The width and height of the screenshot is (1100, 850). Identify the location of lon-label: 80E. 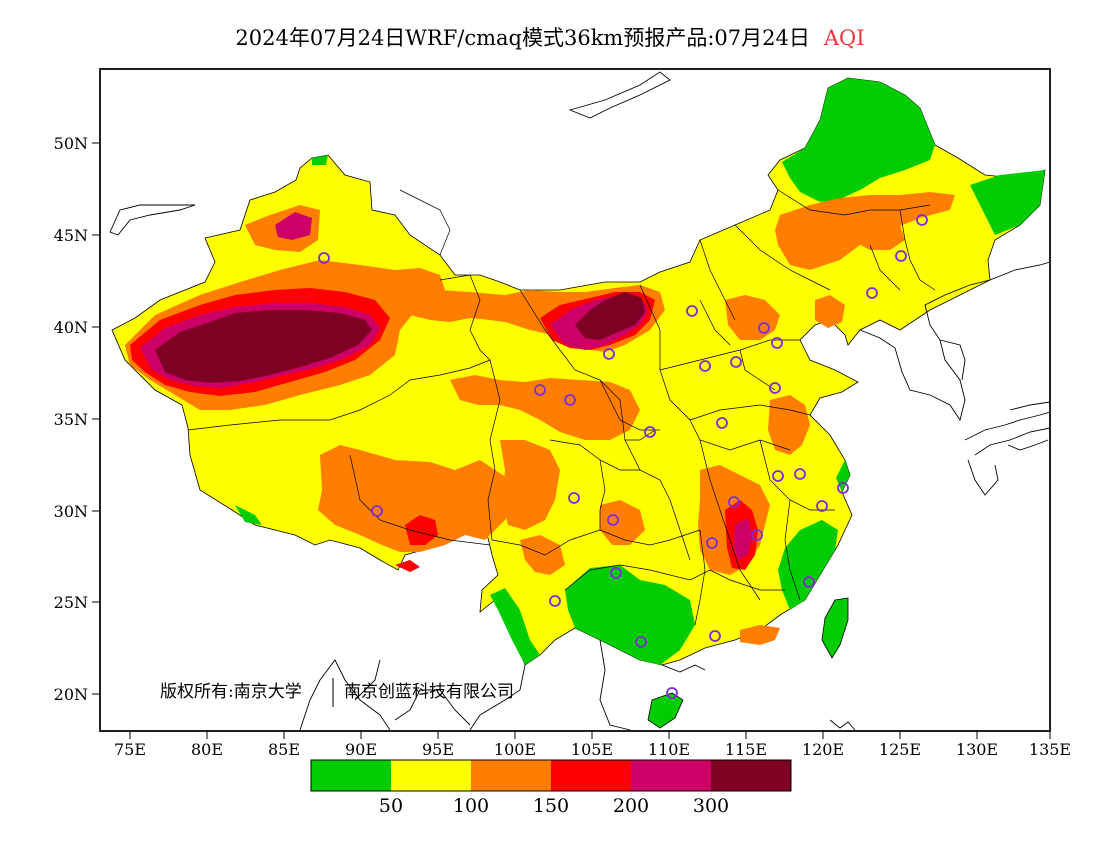
(207, 749).